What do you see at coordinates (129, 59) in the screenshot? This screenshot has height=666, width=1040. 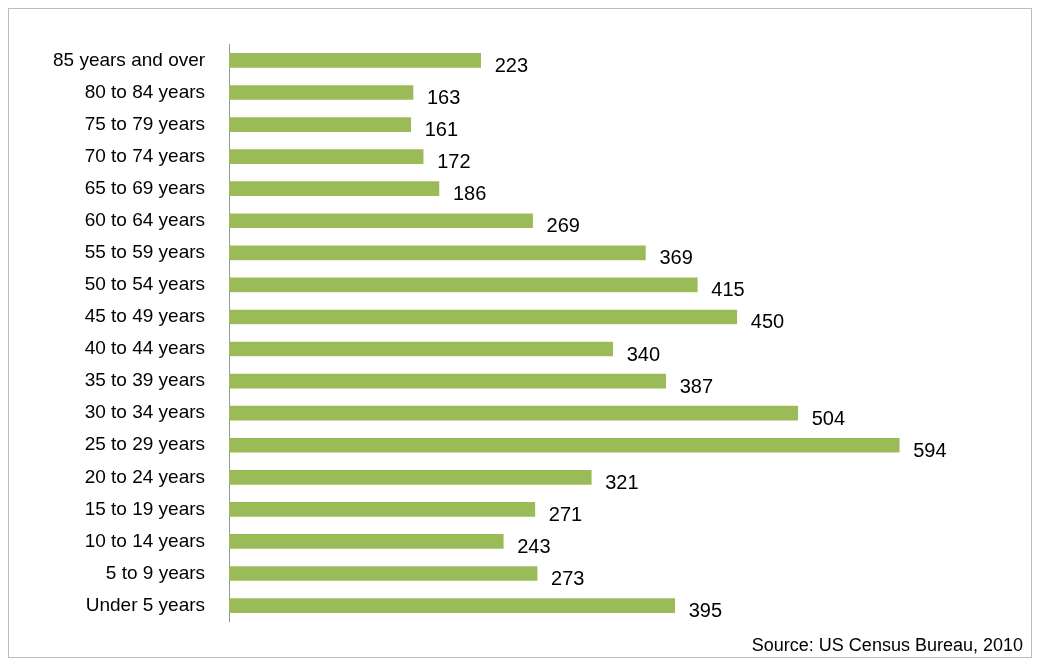 I see `y-tick-label: 85 years and over` at bounding box center [129, 59].